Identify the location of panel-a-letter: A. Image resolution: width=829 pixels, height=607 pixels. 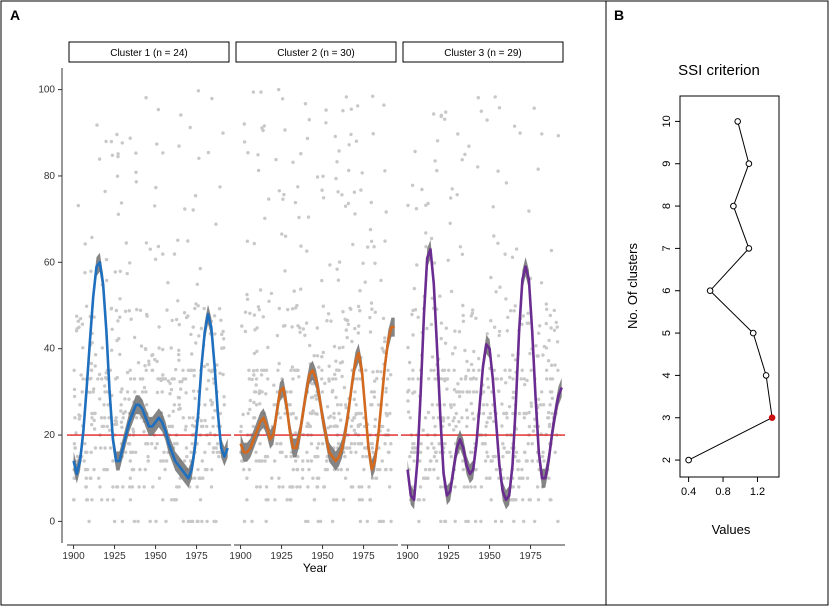
(15, 15).